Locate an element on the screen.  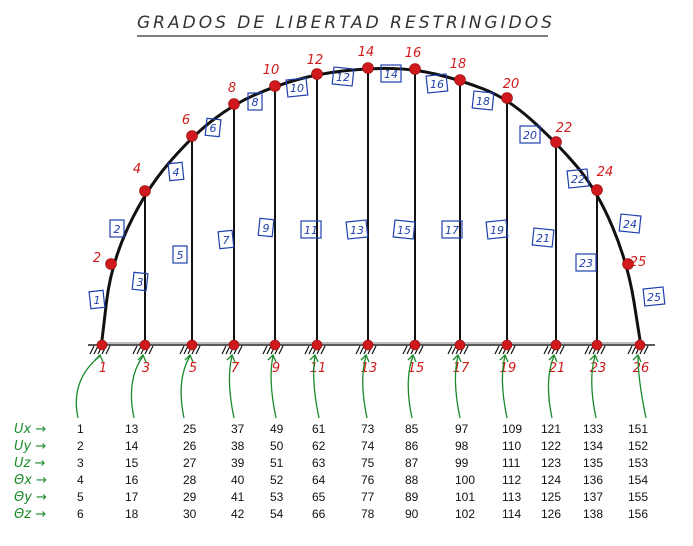
arch-node: 8 is located at coordinates (234, 95).